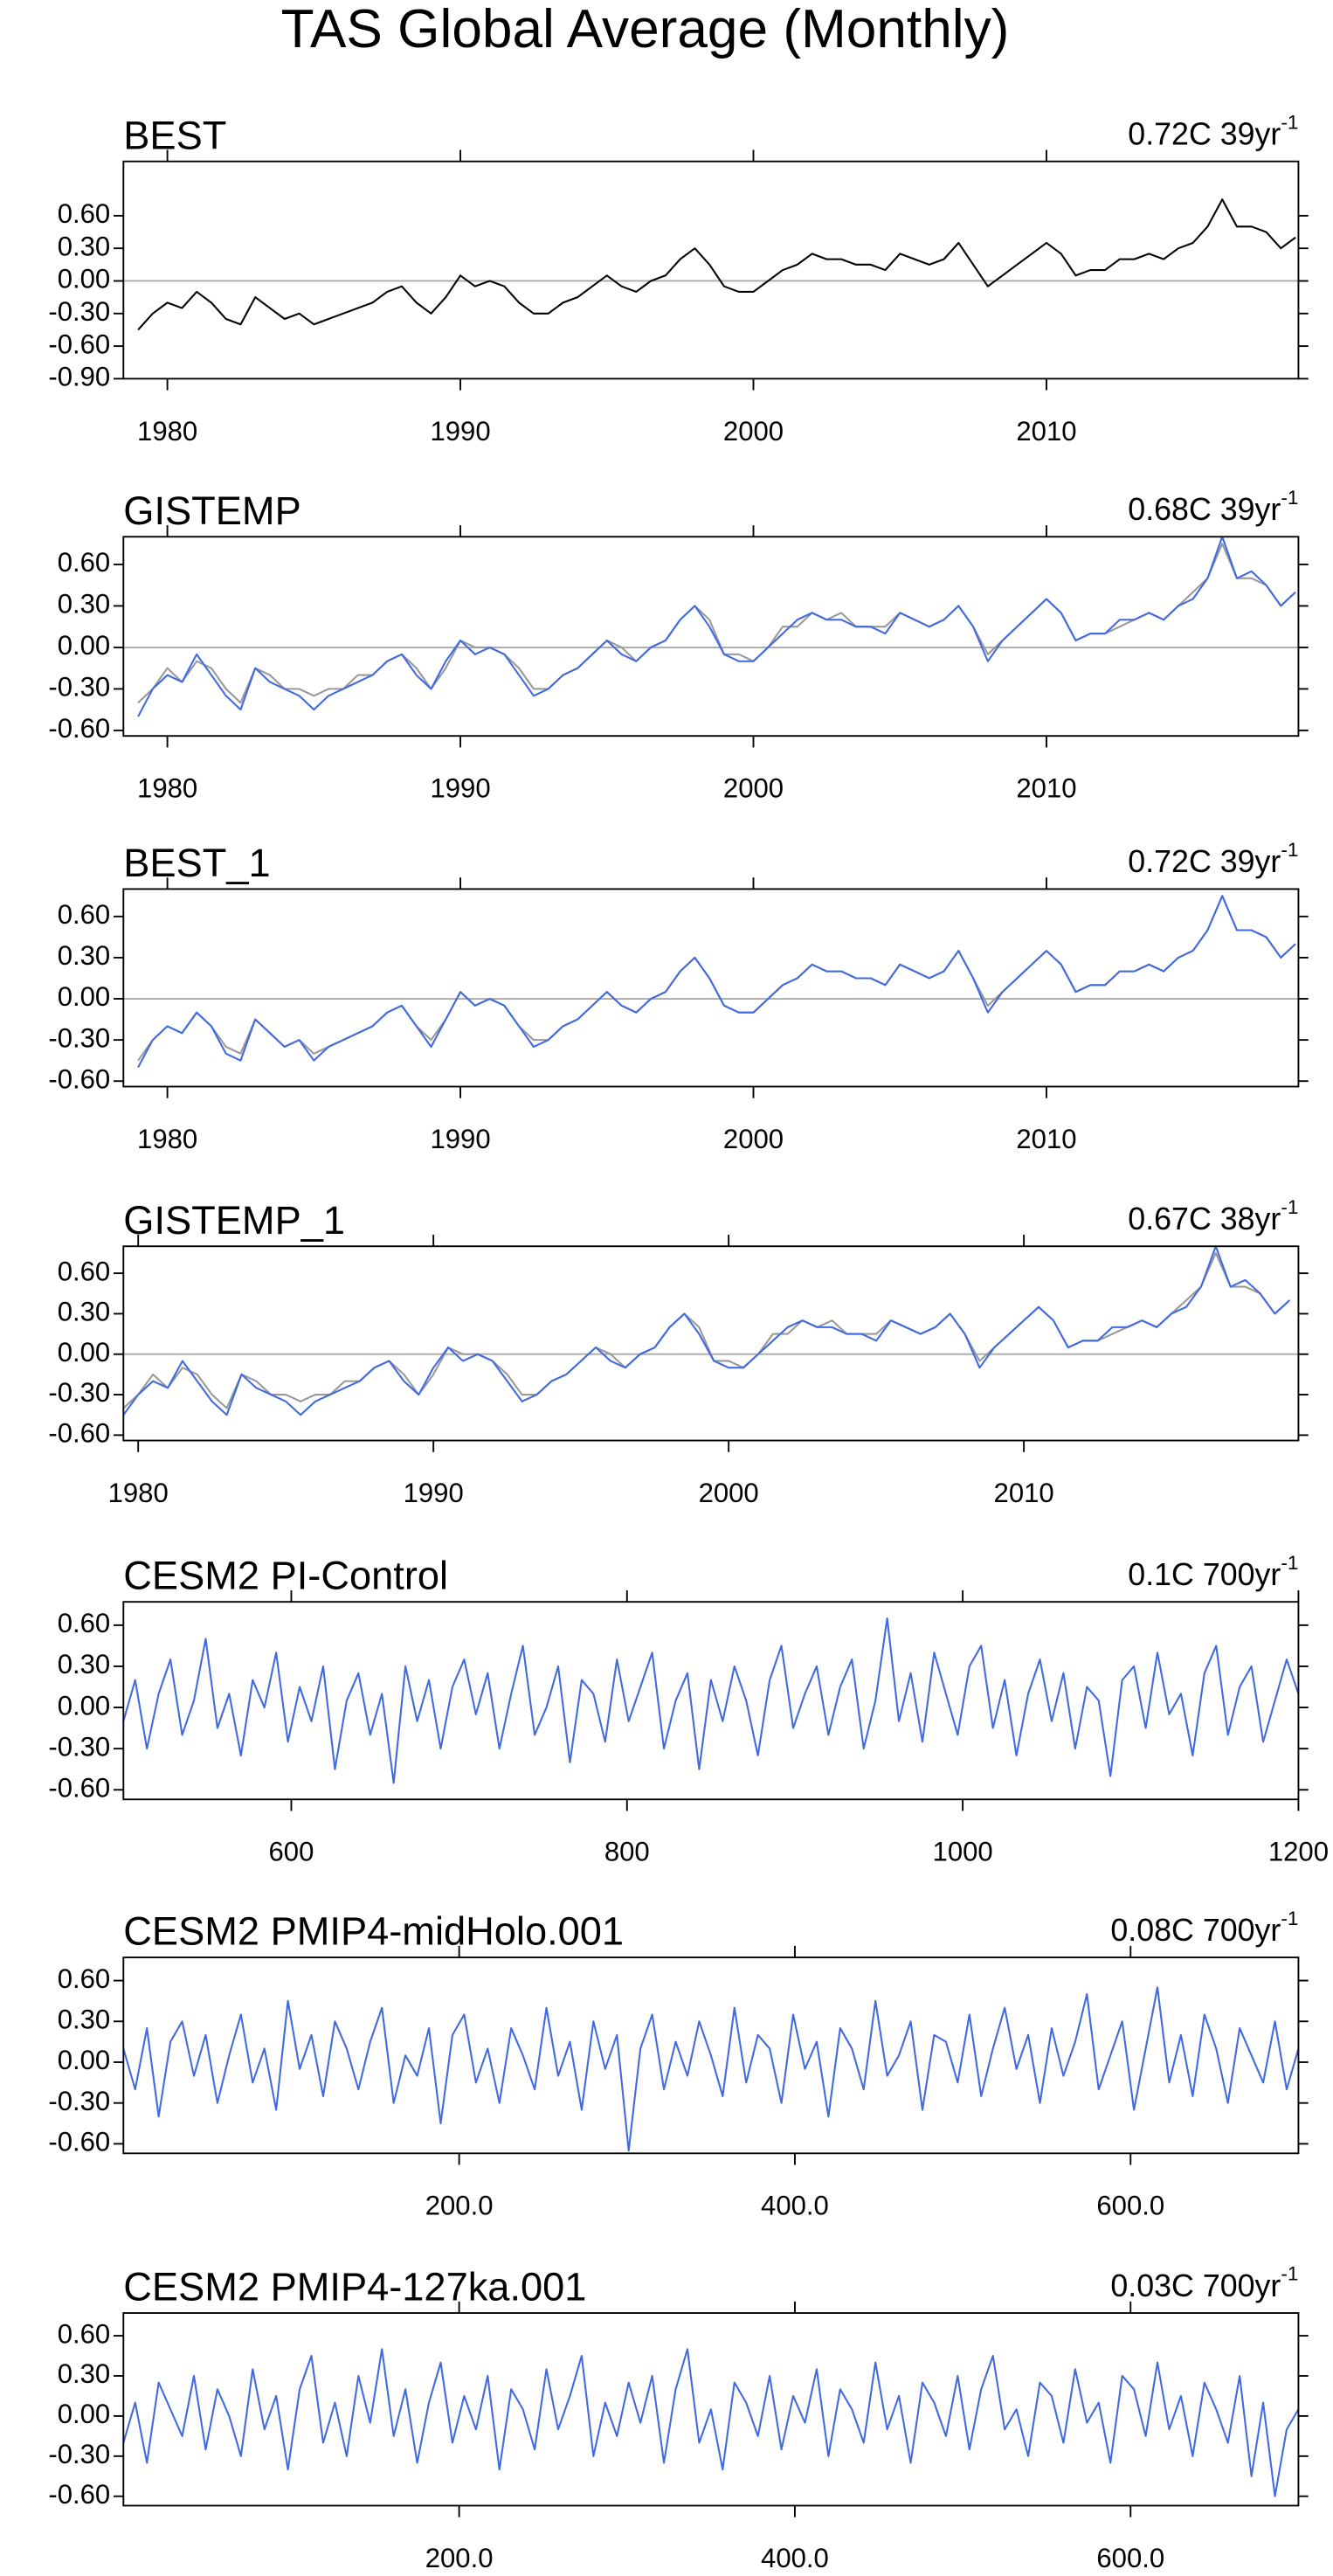 Image resolution: width=1333 pixels, height=2576 pixels. What do you see at coordinates (354, 2287) in the screenshot?
I see `panel-title: CESM2 PMIP4-127ka.001` at bounding box center [354, 2287].